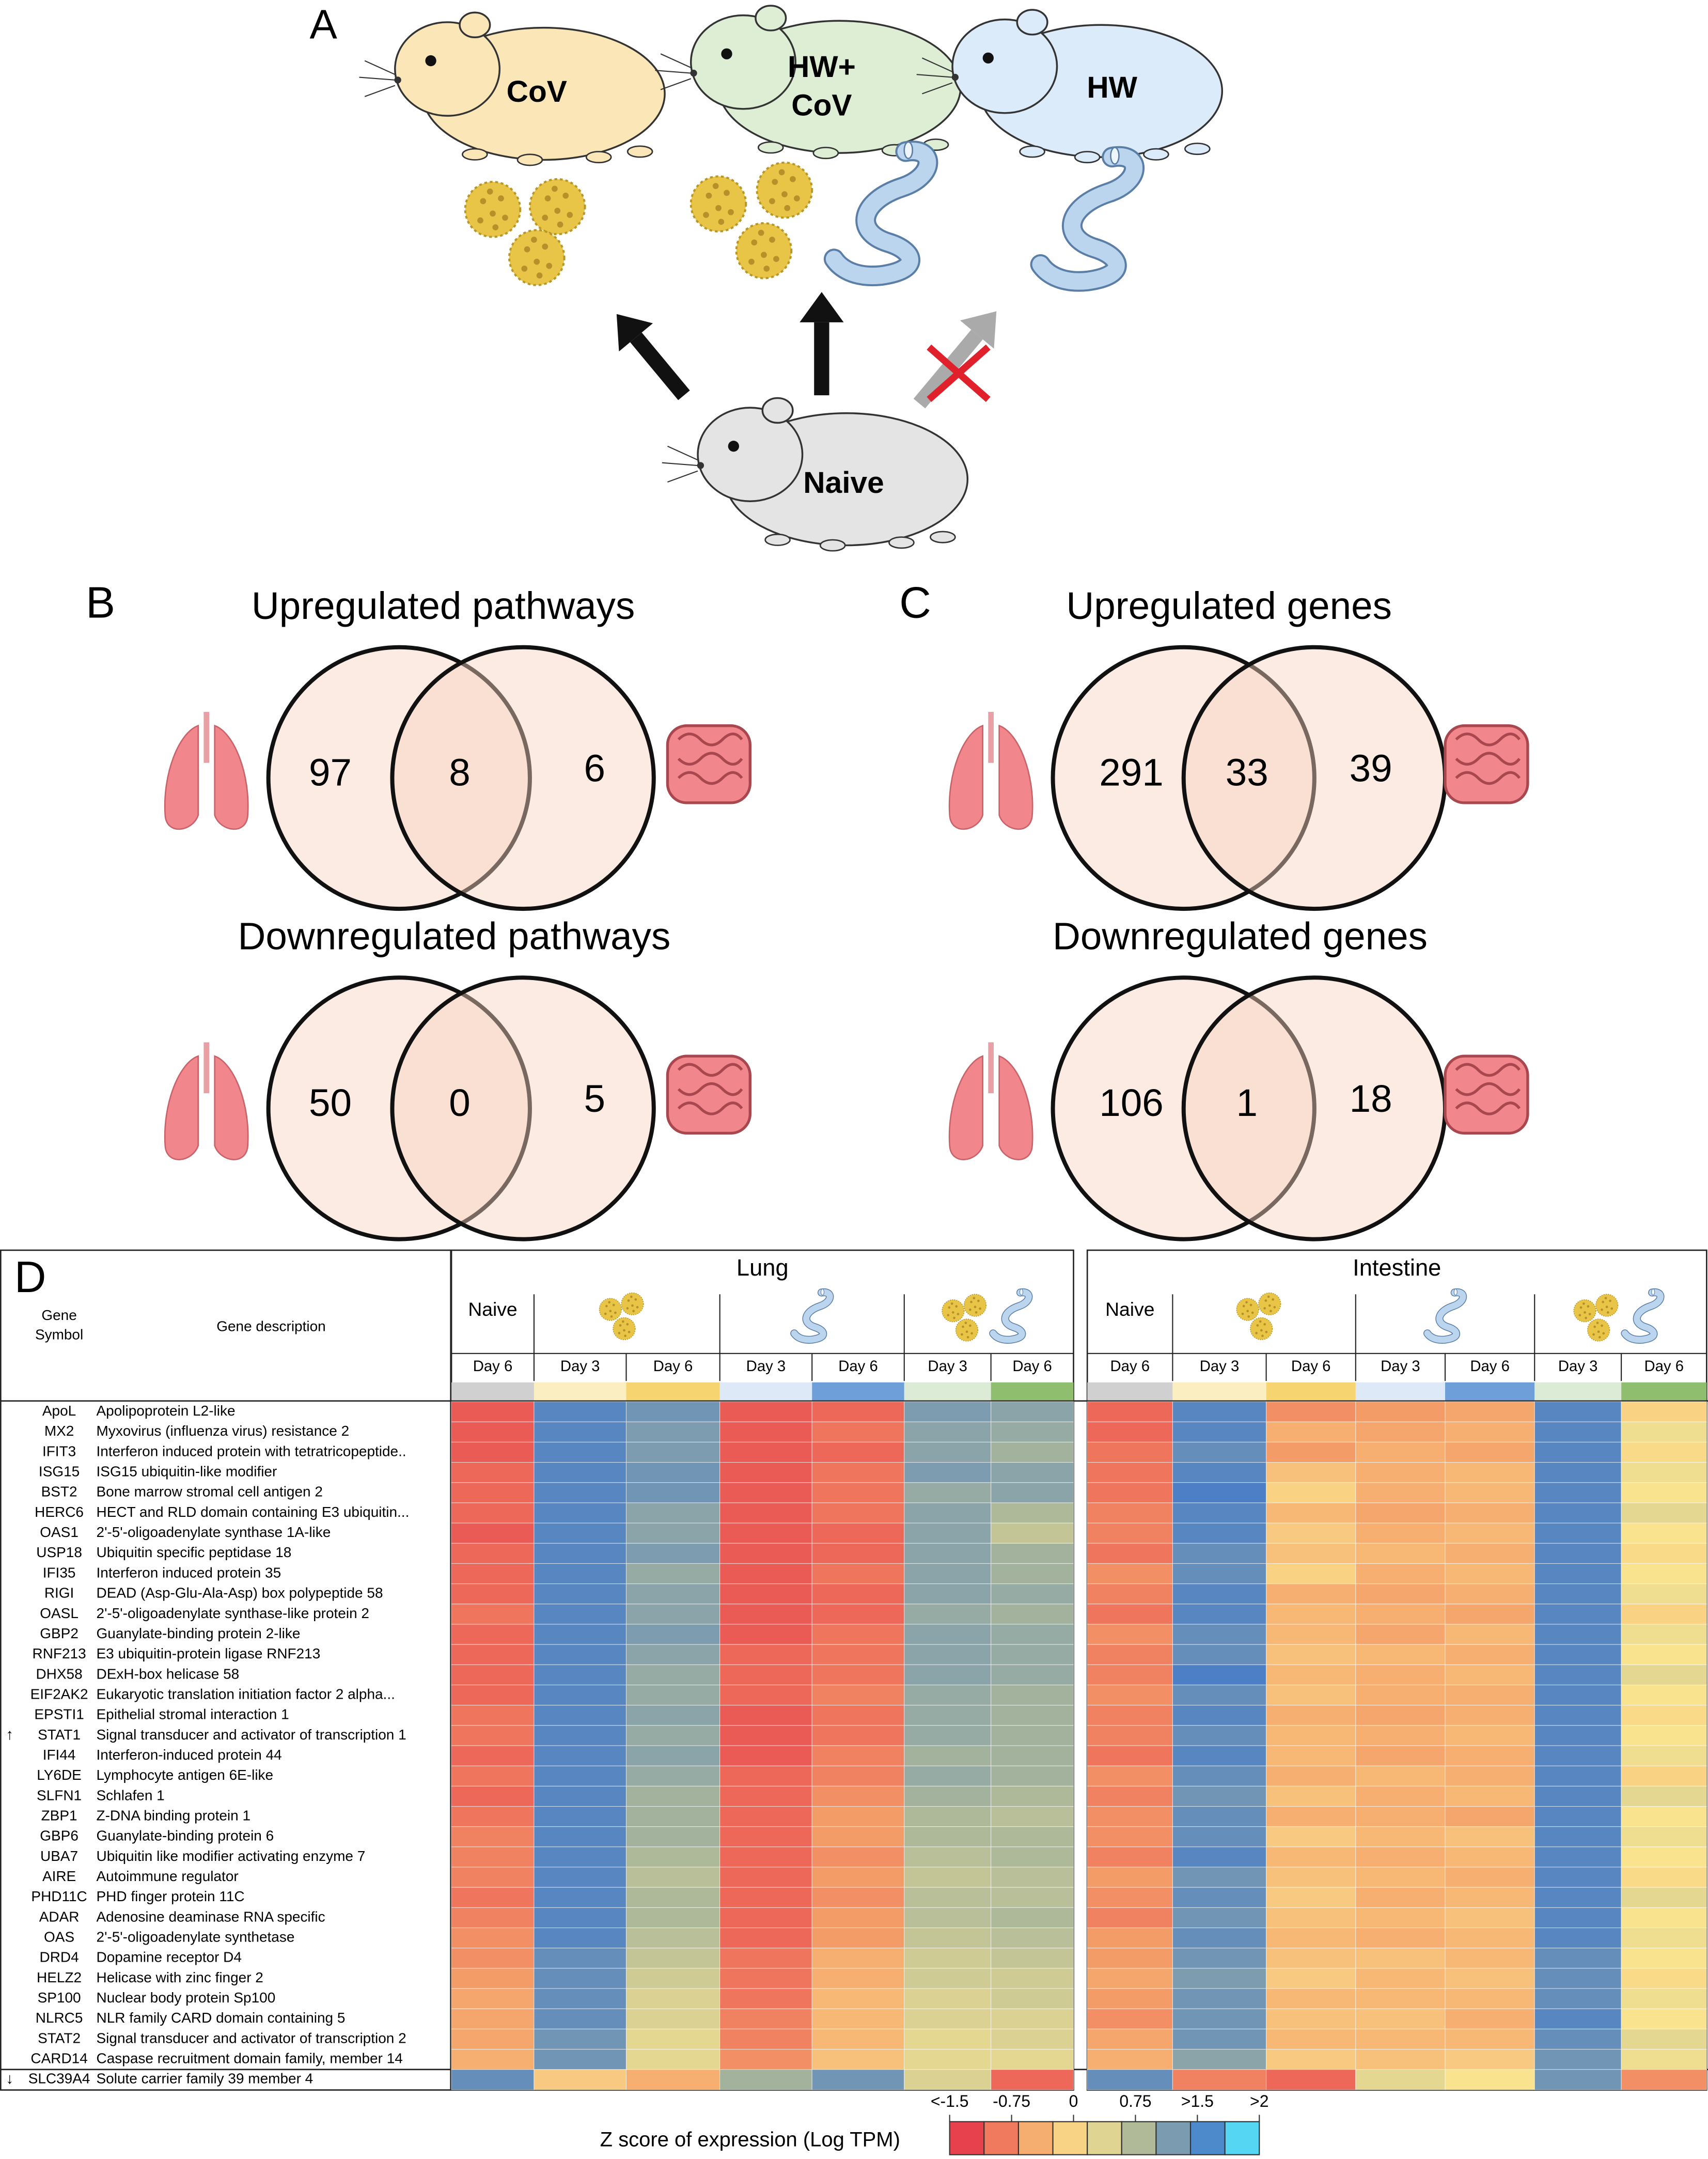 The image size is (1708, 2159). What do you see at coordinates (30, 1277) in the screenshot?
I see `panel-label: D` at bounding box center [30, 1277].